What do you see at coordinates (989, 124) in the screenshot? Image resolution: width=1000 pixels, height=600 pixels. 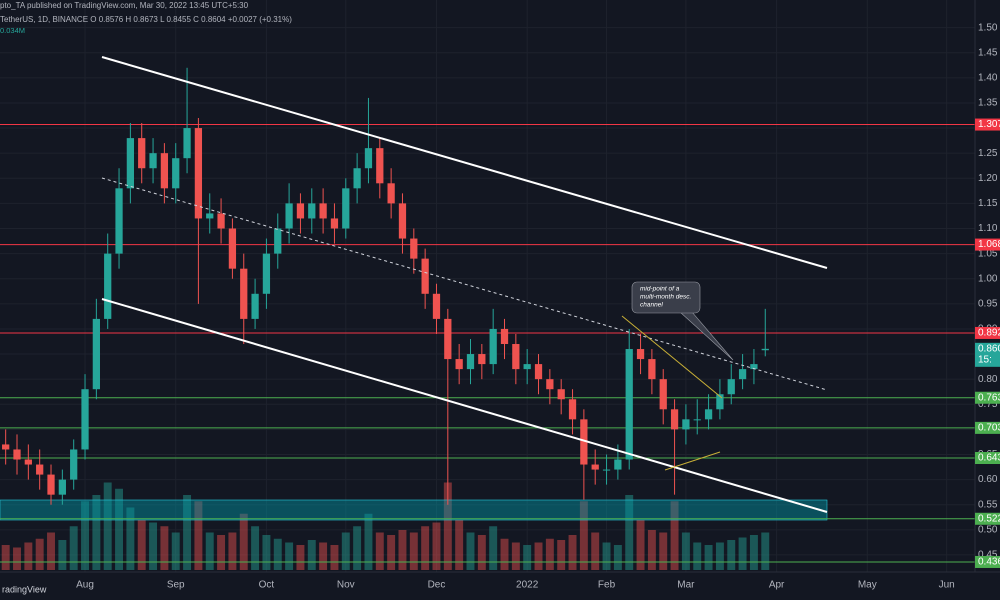 I see `level-label: 1.3070` at bounding box center [989, 124].